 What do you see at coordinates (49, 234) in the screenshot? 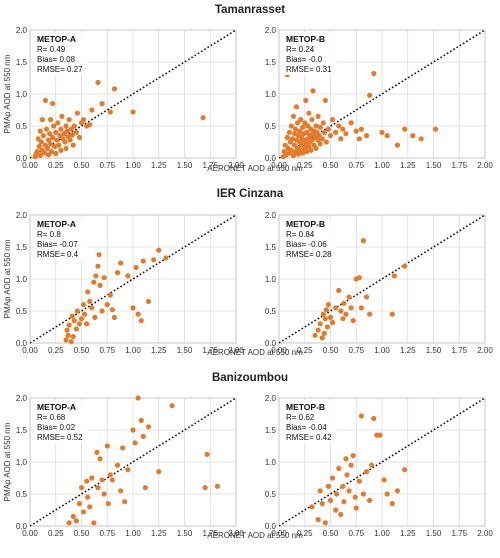
I see `stat-line: R= 0.8` at bounding box center [49, 234].